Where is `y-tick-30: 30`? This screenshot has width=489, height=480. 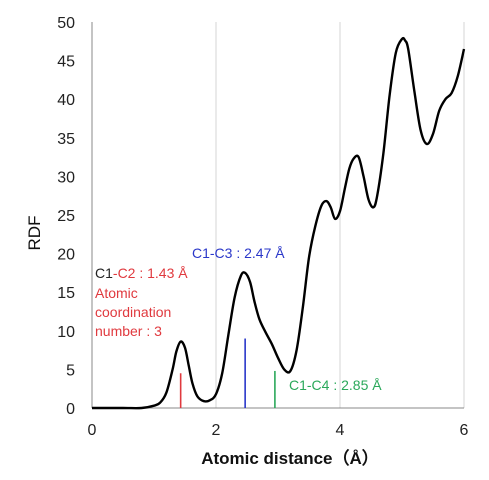 y-tick-30: 30 is located at coordinates (66, 177).